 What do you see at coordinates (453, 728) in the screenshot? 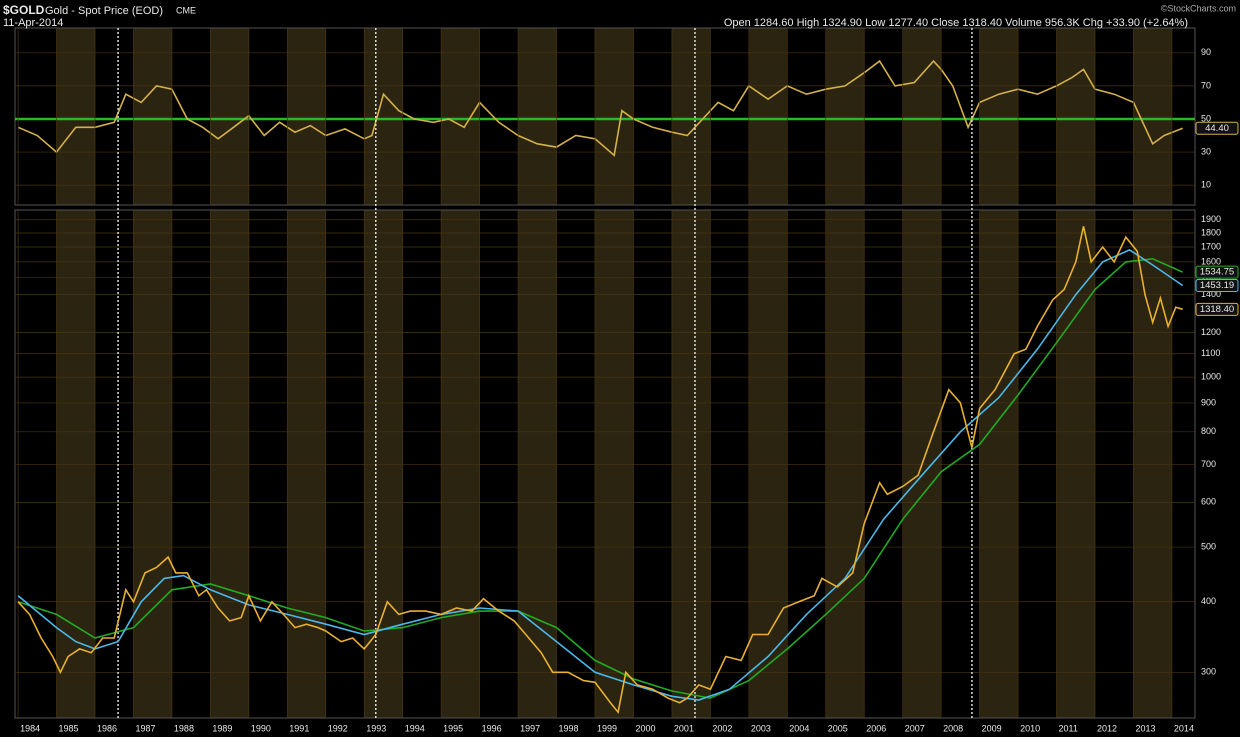
I see `x-tick-label: 1995` at bounding box center [453, 728].